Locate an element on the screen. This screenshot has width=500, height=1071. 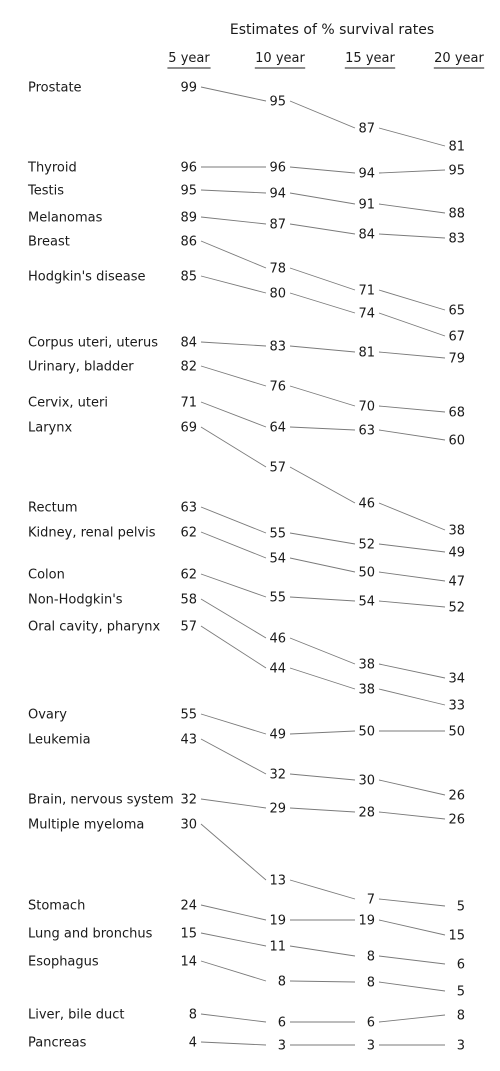
value-label: 44 is located at coordinates (277, 669).